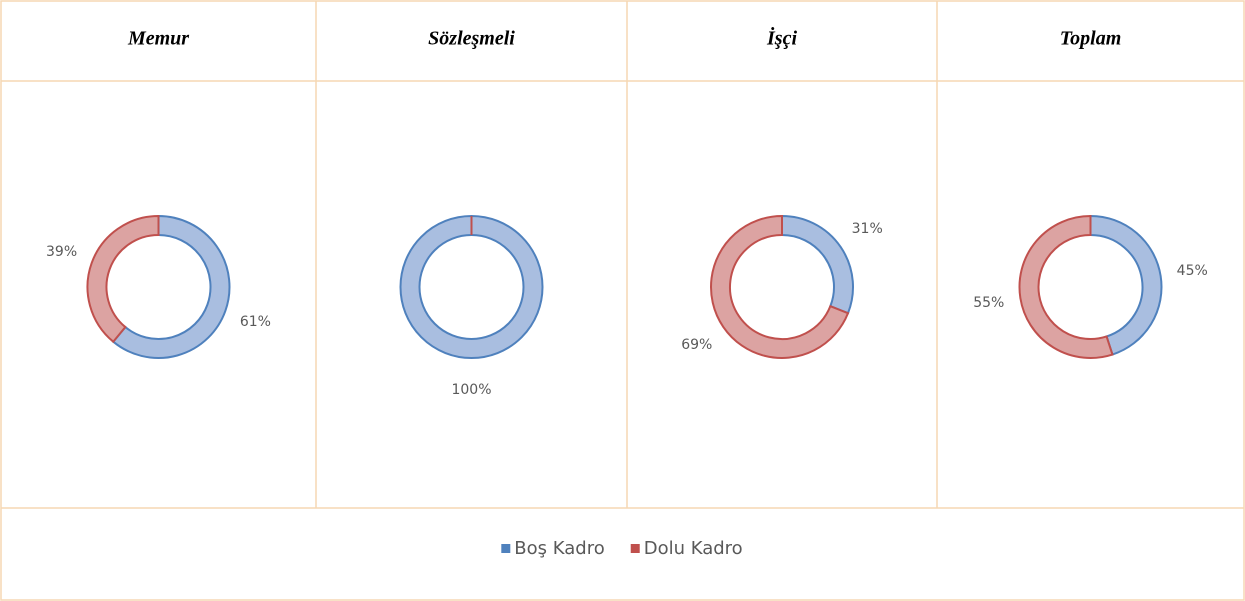 The width and height of the screenshot is (1245, 601). Describe the element at coordinates (471, 390) in the screenshot. I see `data-label: 100%` at that location.